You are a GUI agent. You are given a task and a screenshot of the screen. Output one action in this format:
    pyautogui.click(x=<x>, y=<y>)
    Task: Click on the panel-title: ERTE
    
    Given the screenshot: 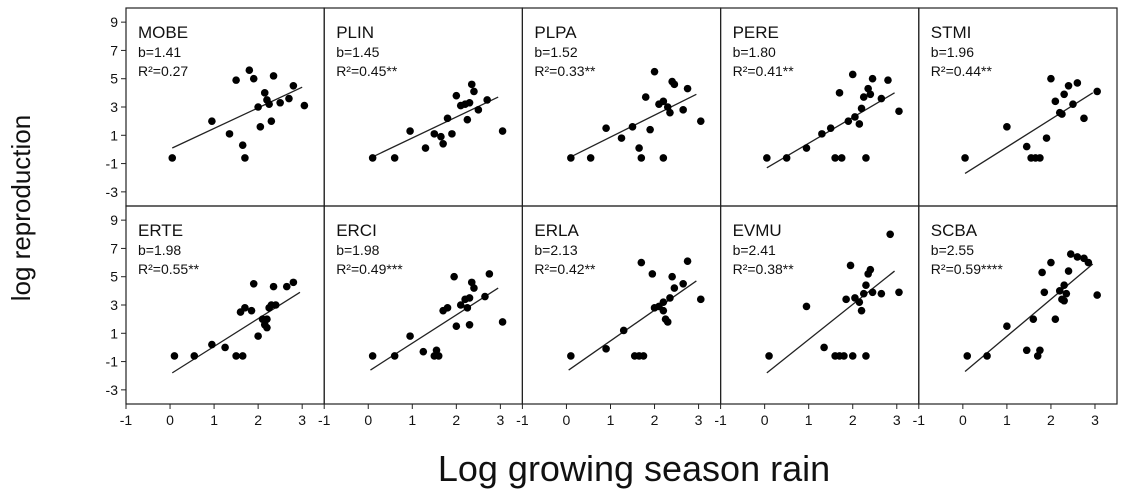 What is the action you would take?
    pyautogui.click(x=160, y=230)
    